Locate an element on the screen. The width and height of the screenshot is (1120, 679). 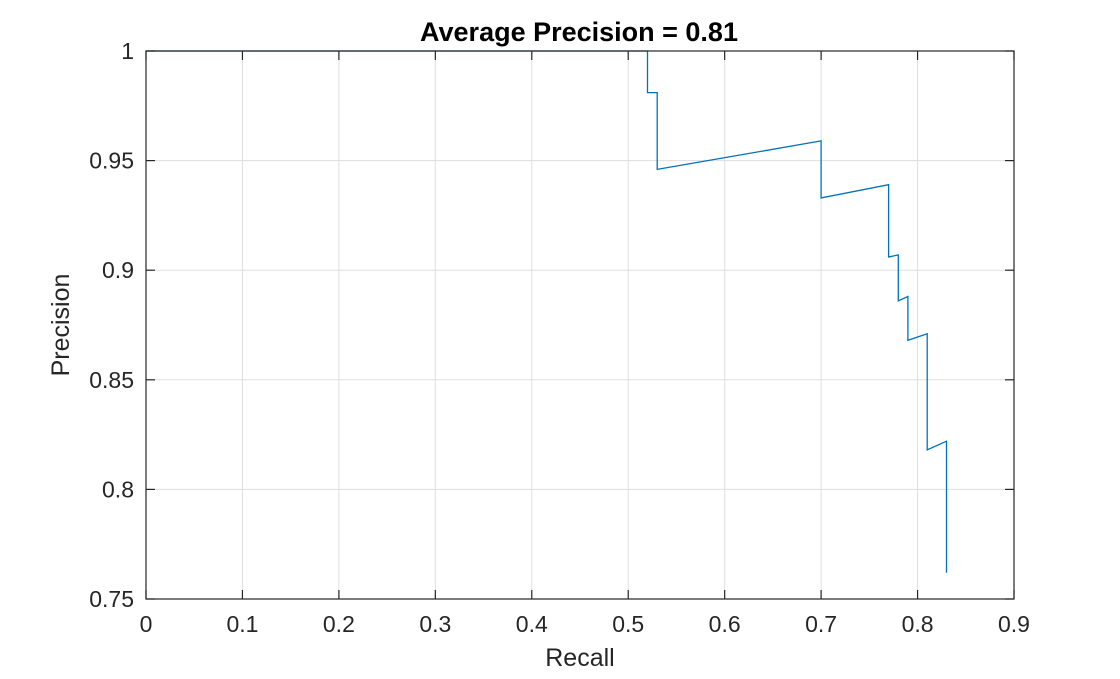
y-axis-label: Precision is located at coordinates (61, 325).